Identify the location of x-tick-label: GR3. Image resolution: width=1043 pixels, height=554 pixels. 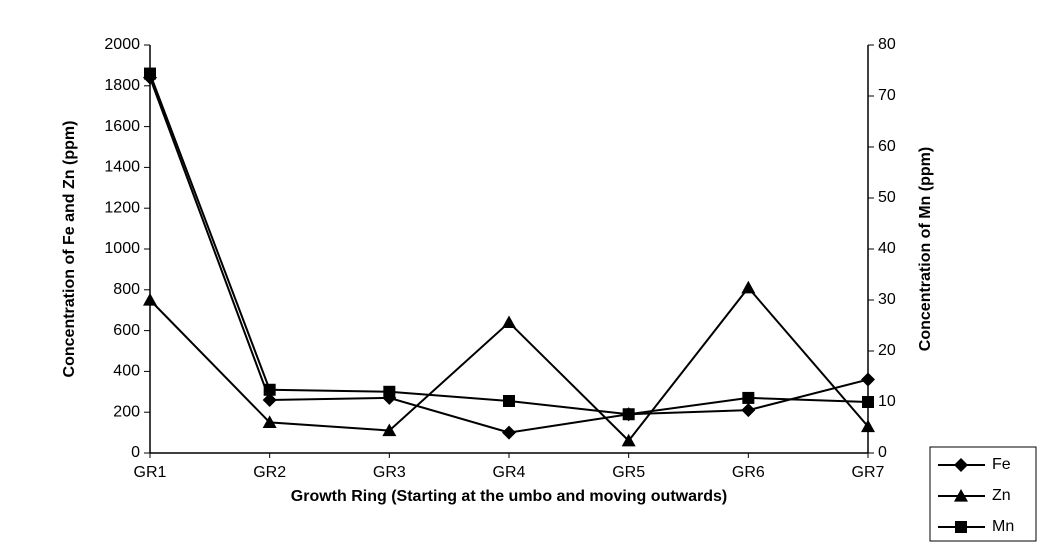
(389, 472).